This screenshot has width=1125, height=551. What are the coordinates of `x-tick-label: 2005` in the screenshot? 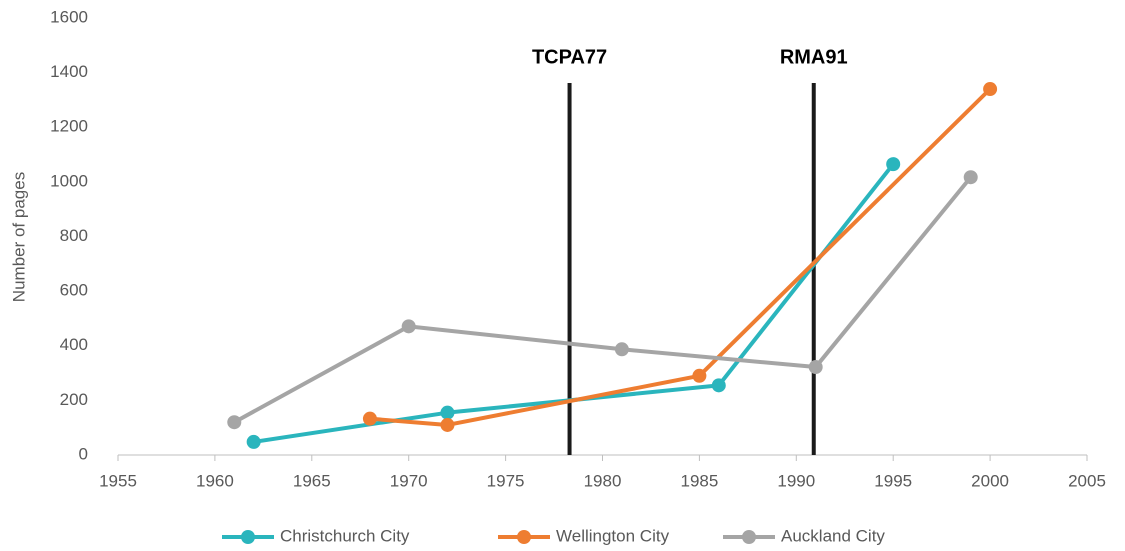 It's located at (1087, 480).